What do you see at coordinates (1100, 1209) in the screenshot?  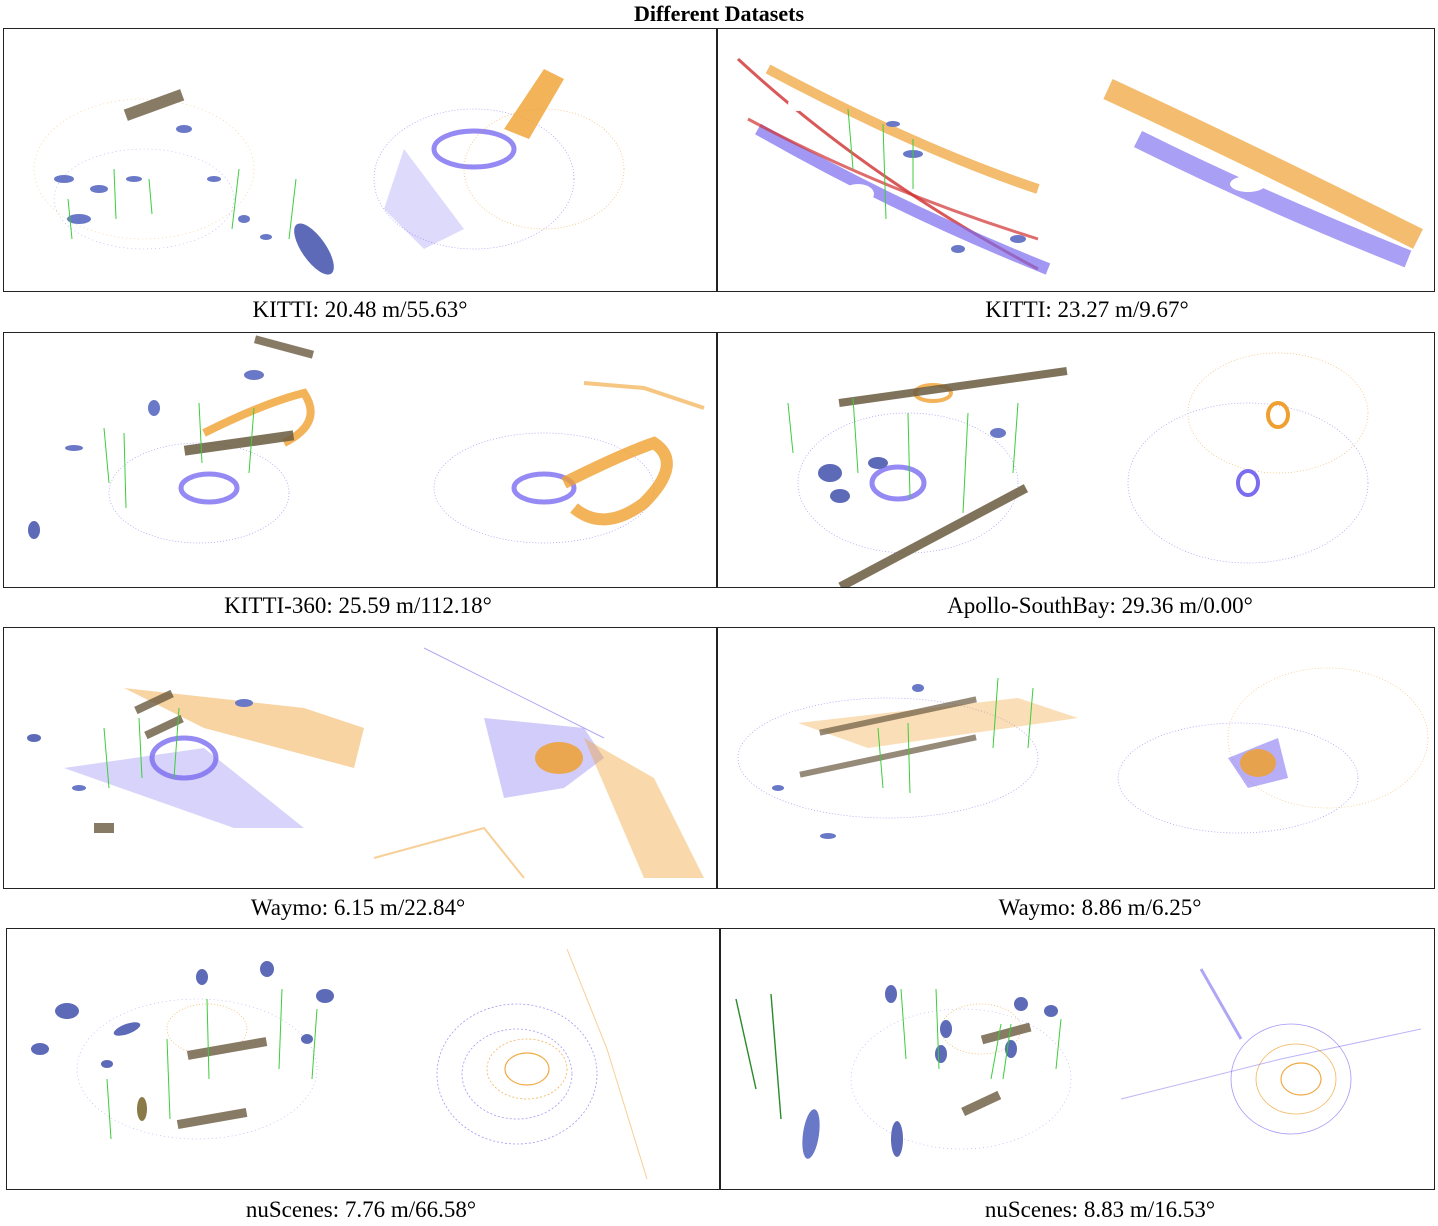 I see `panel-caption: nuScenes: 8.83 m/16.53°` at bounding box center [1100, 1209].